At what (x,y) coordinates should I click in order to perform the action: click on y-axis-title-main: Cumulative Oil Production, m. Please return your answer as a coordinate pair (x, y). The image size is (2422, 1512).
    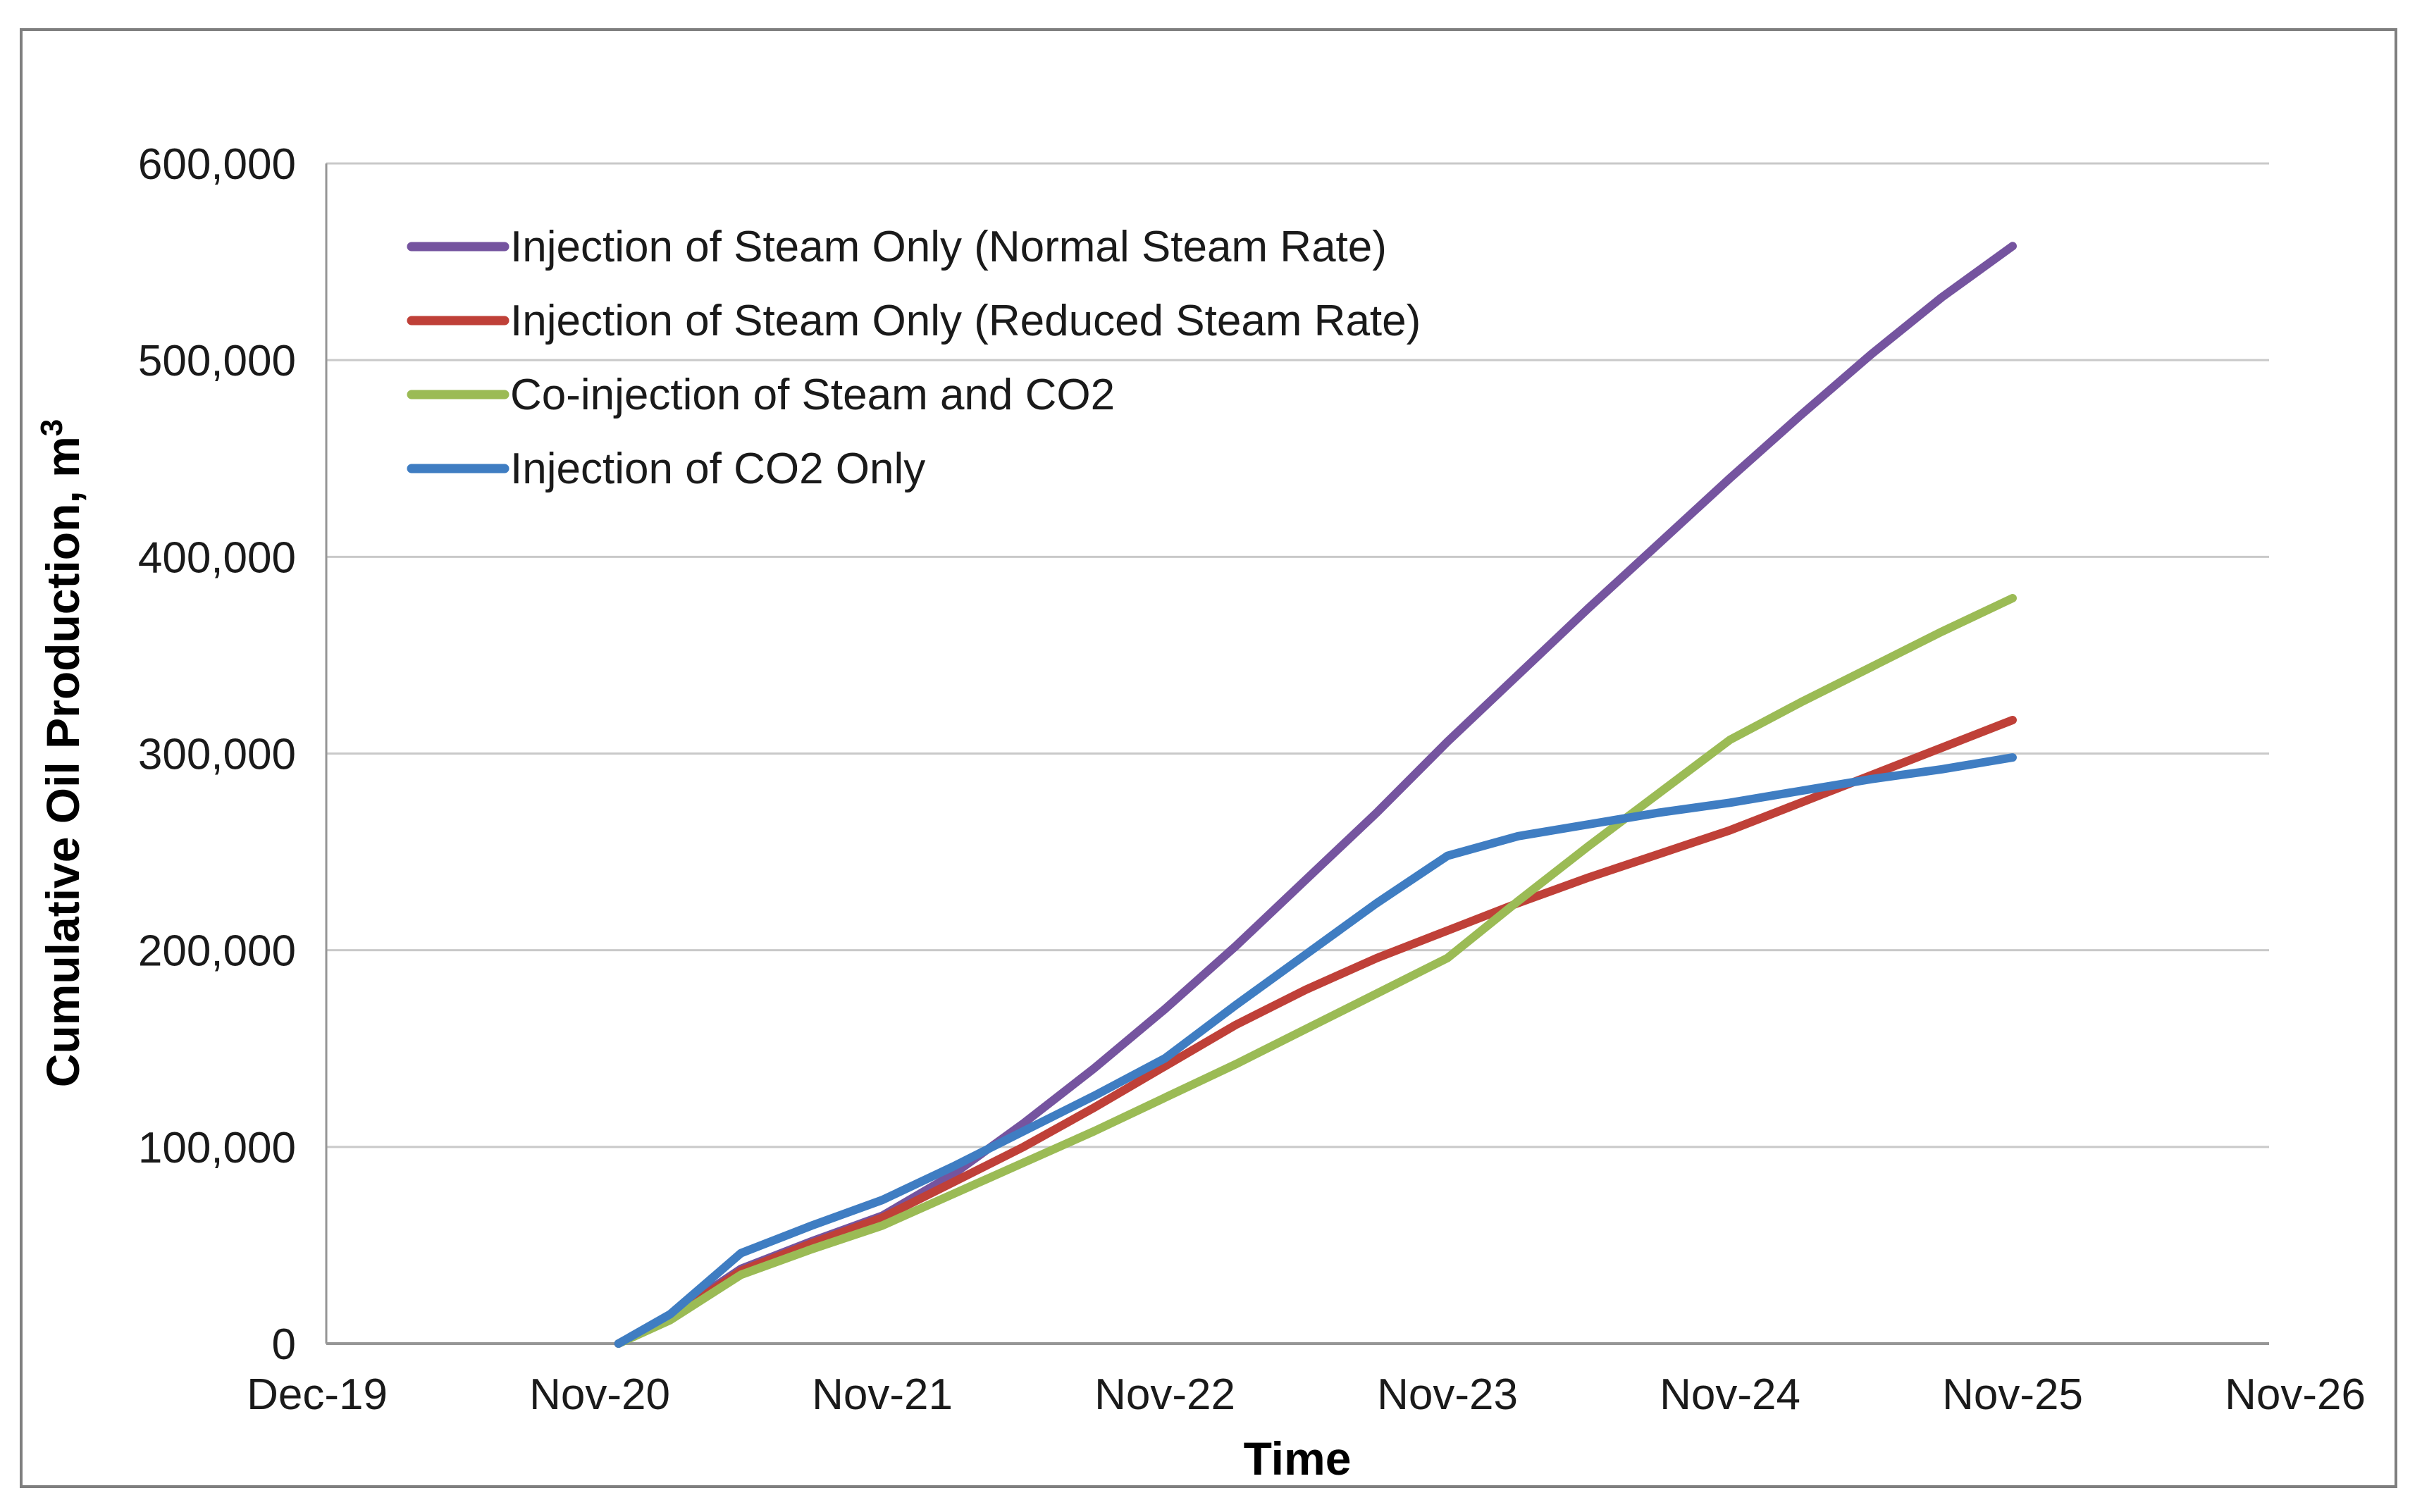
    Looking at the image, I should click on (63, 761).